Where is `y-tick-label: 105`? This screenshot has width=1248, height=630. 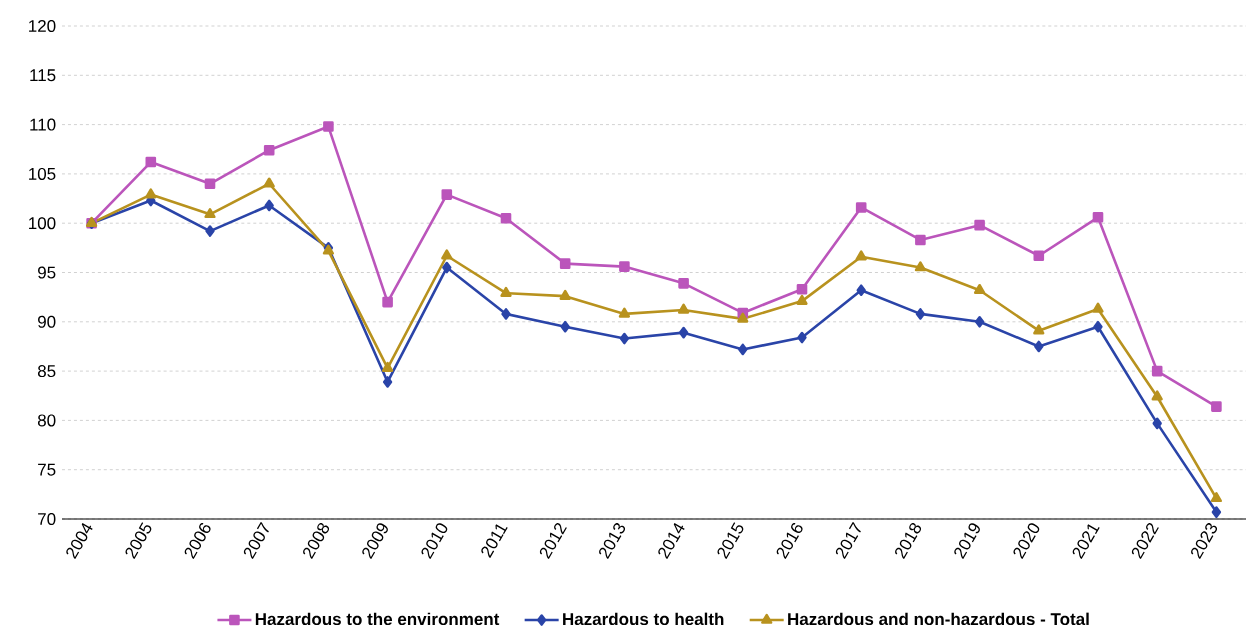
y-tick-label: 105 is located at coordinates (42, 173).